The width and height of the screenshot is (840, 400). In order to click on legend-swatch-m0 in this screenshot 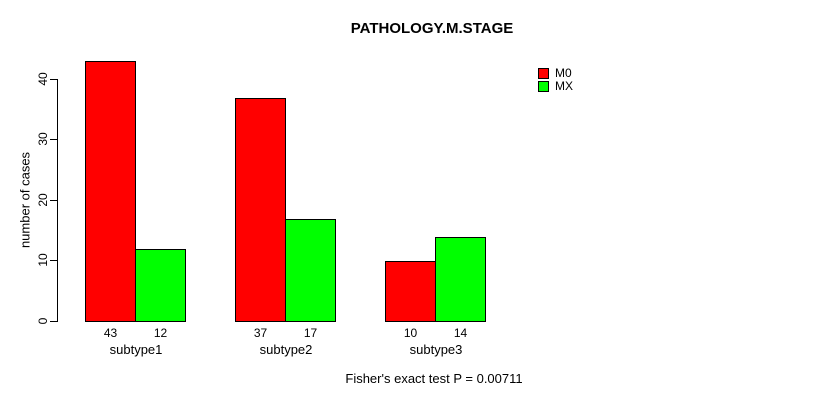, I will do `click(543, 73)`.